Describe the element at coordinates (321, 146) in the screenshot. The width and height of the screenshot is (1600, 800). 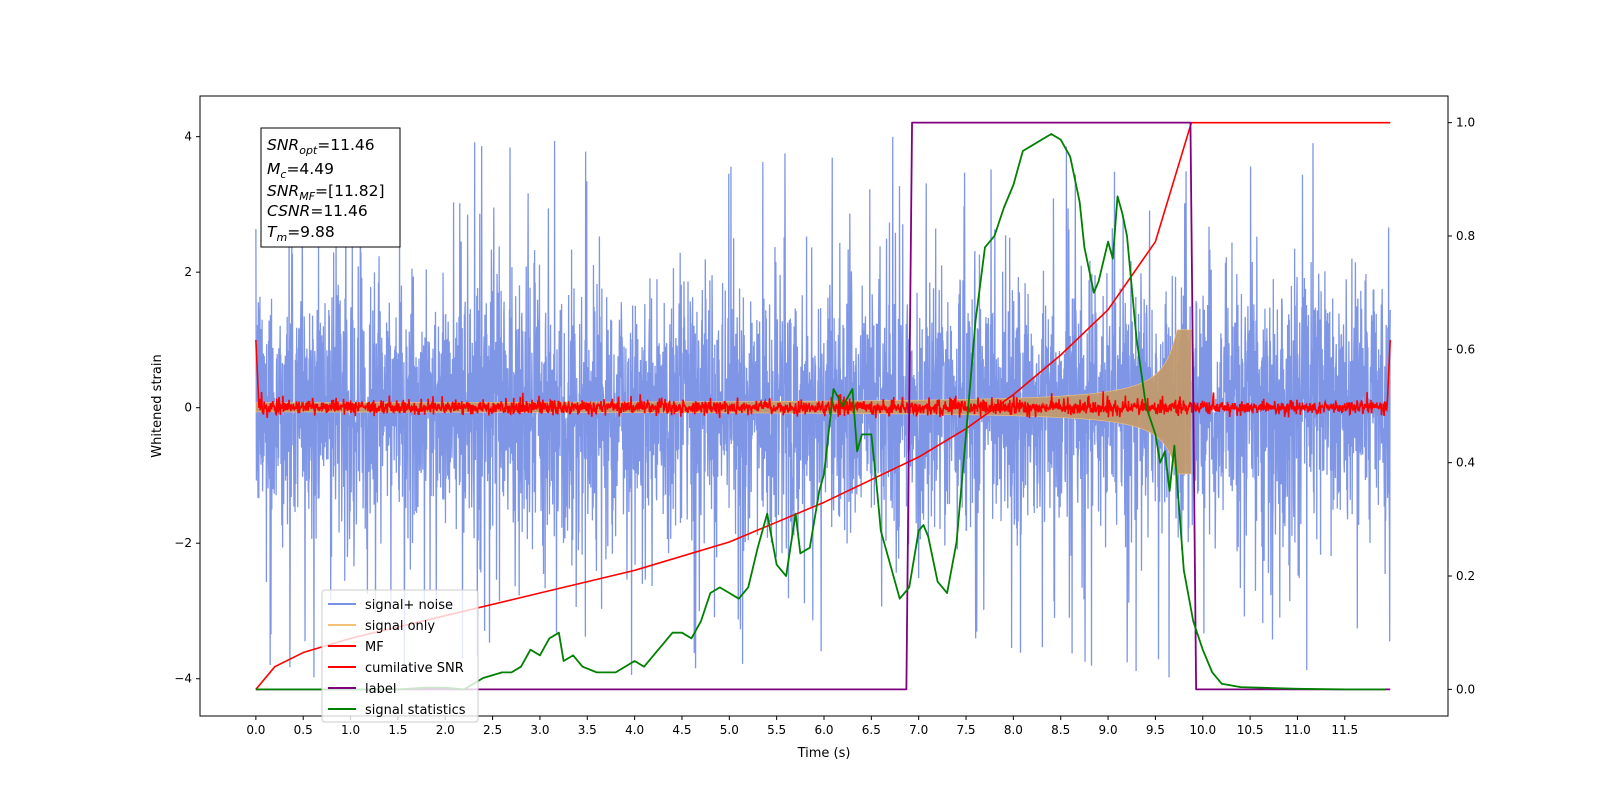
I see `annotation-snr-opt: SNRopt=11.46` at that location.